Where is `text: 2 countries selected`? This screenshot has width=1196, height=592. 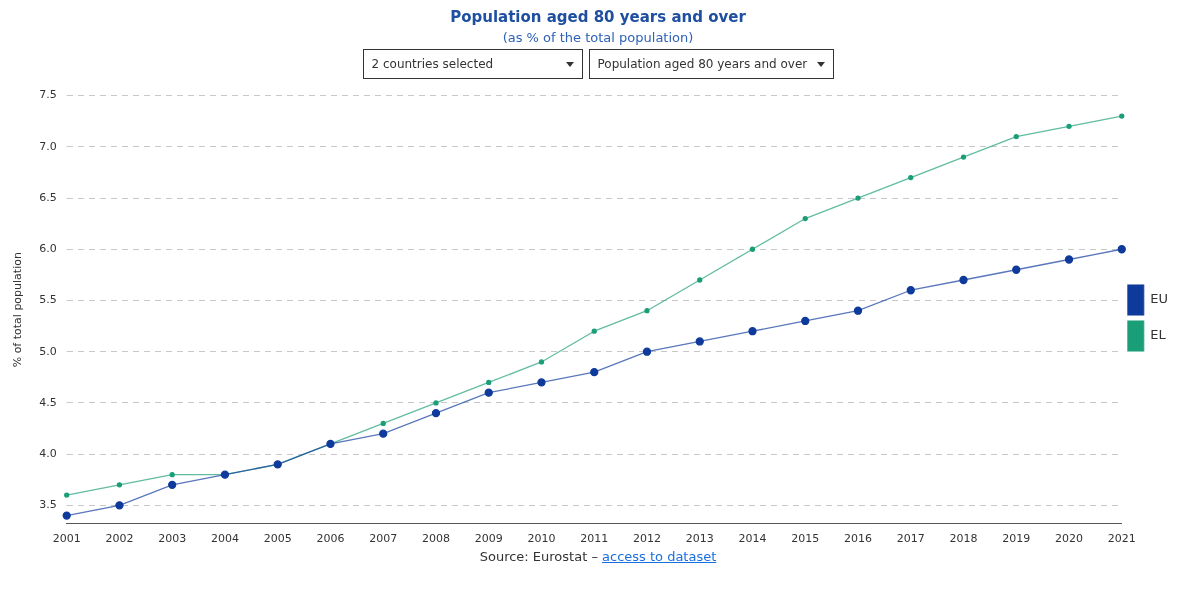
text: 2 countries selected is located at coordinates (432, 64).